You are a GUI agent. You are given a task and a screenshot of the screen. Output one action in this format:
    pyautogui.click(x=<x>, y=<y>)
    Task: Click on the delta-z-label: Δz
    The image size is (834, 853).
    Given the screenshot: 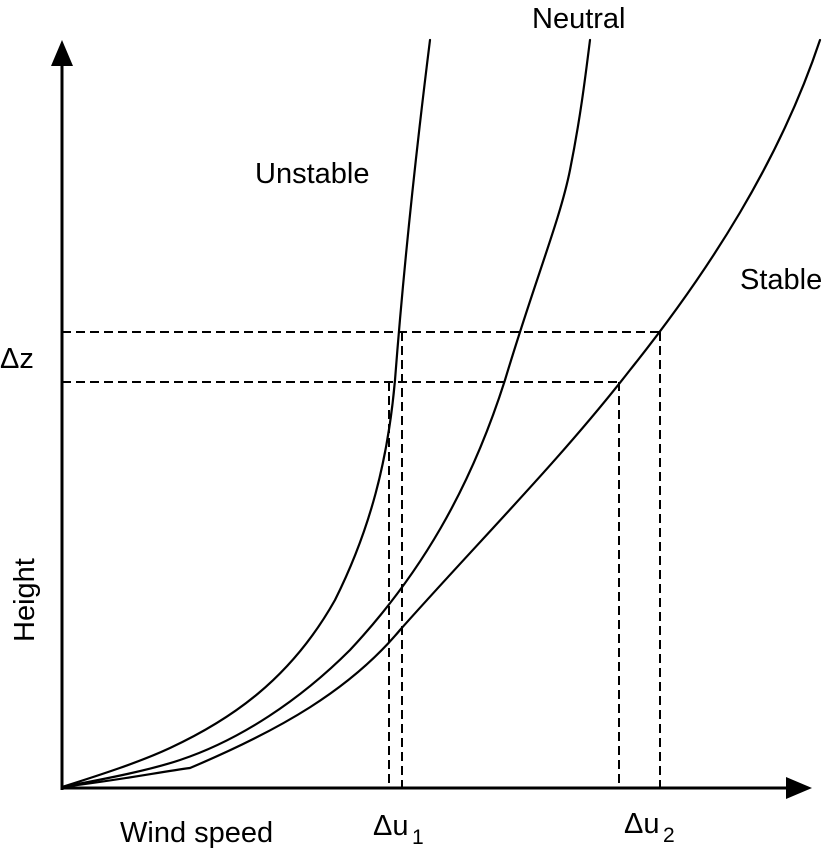 What is the action you would take?
    pyautogui.click(x=17, y=359)
    